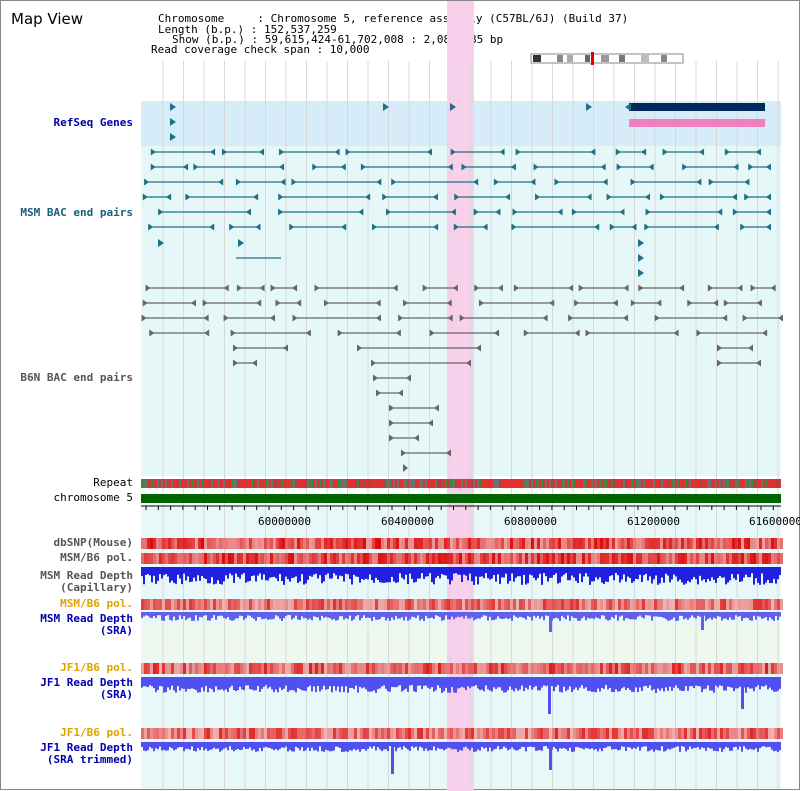  Describe the element at coordinates (96, 732) in the screenshot. I see `track-label-jf1-pol-2: JF1/B6 pol.` at that location.